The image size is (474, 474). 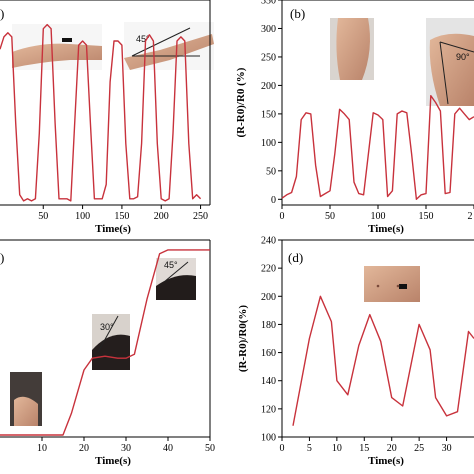 I want to click on y-tick-label: 300, so click(x=268, y=29).